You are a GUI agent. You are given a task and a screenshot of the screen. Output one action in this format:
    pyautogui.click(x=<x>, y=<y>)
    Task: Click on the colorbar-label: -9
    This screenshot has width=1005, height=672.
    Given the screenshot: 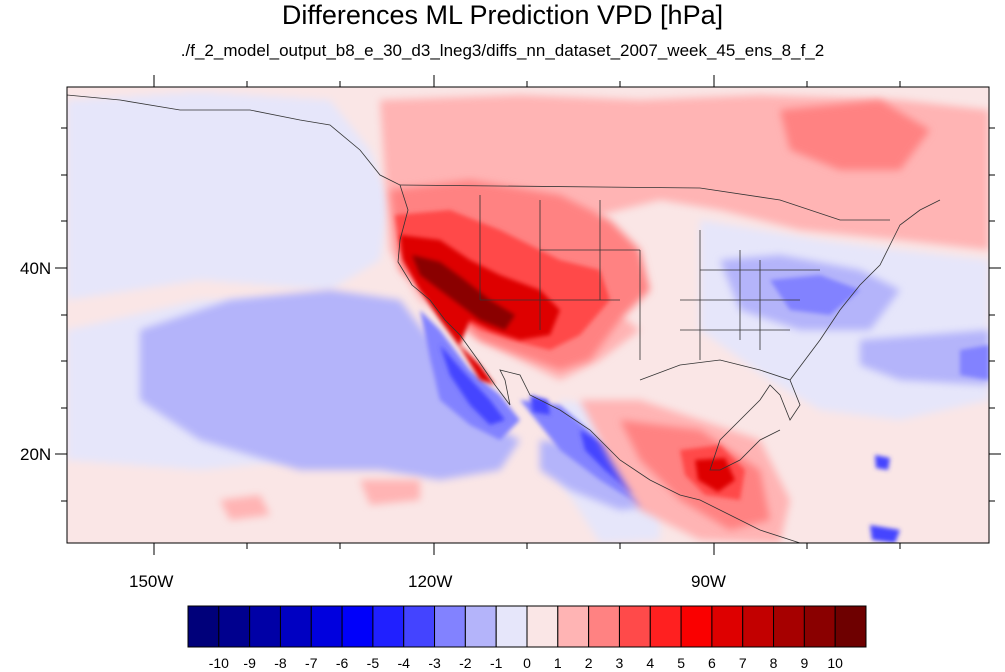 What is the action you would take?
    pyautogui.click(x=249, y=663)
    